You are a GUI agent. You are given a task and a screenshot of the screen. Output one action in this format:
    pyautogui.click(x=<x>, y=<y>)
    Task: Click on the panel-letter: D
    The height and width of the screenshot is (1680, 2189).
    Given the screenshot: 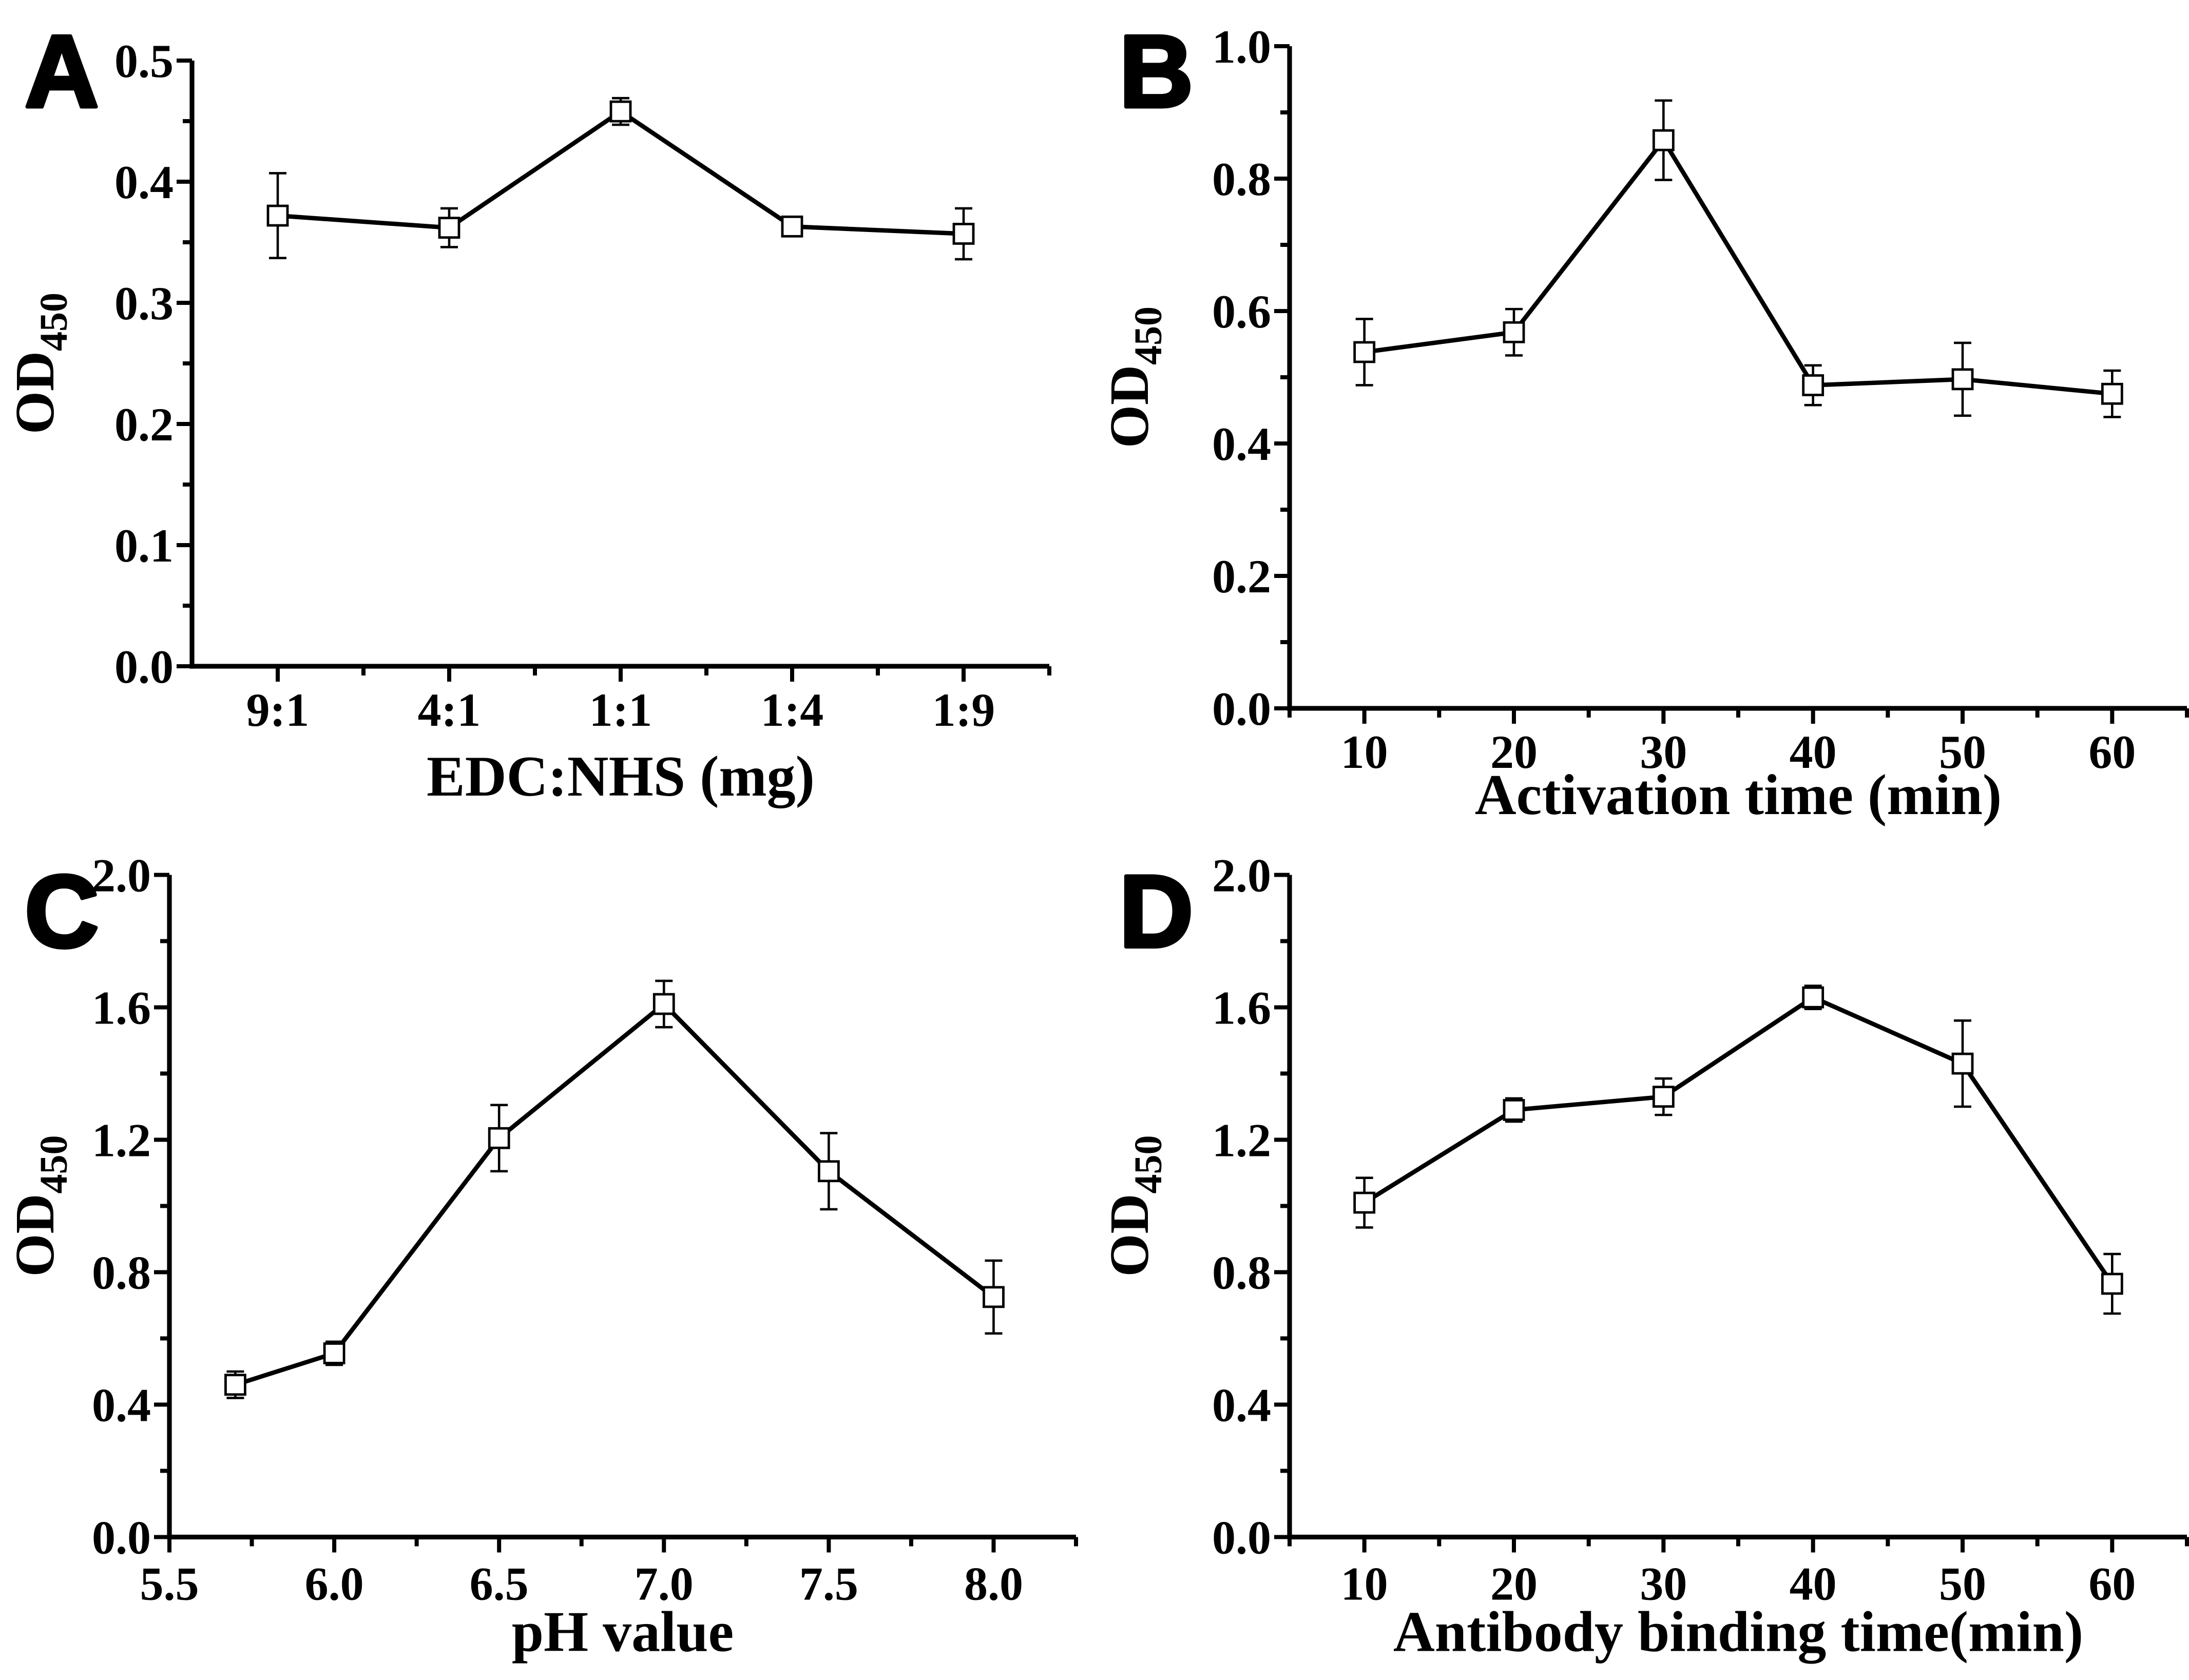 What is the action you would take?
    pyautogui.click(x=1156, y=912)
    